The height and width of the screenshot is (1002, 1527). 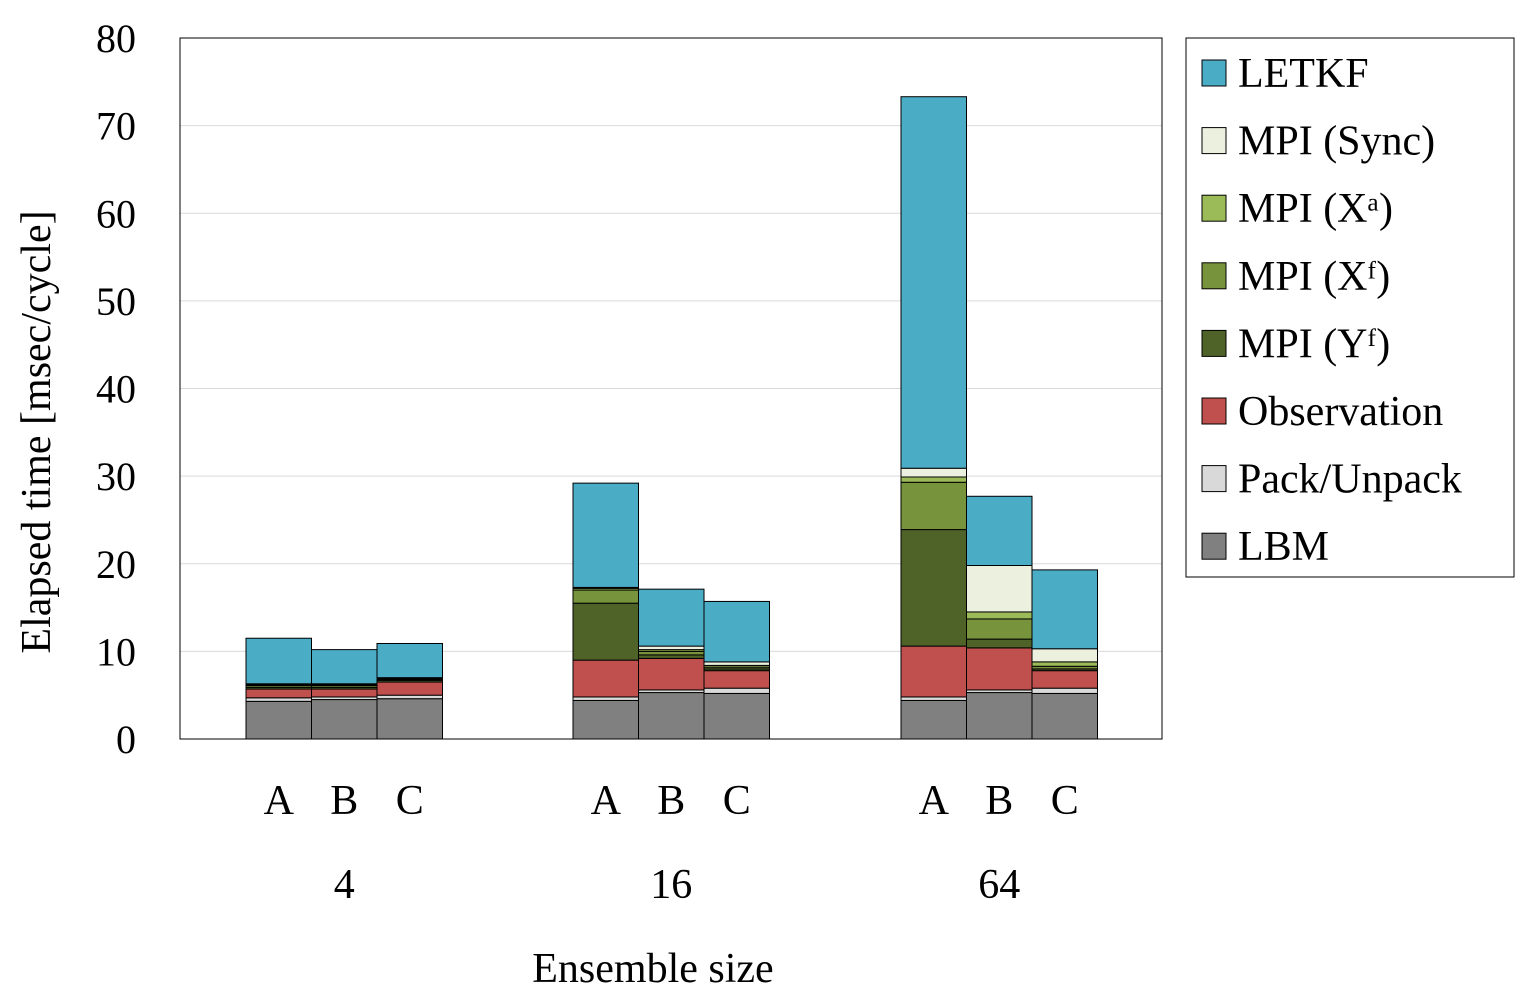 I want to click on y-tick-label: 60, so click(x=116, y=213).